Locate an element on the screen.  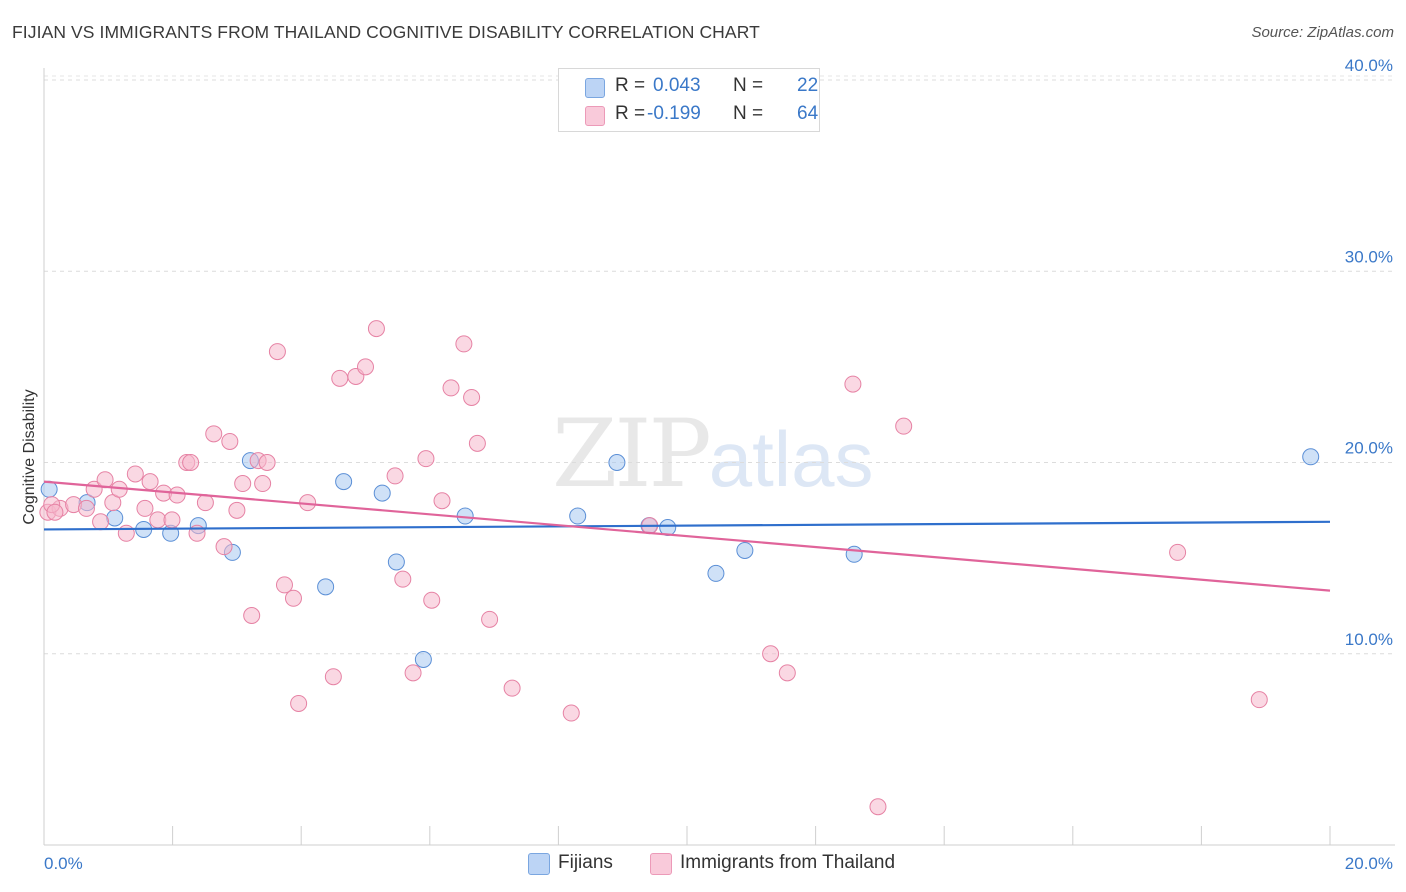
y-tick-label: 10.0% is located at coordinates (1369, 639).